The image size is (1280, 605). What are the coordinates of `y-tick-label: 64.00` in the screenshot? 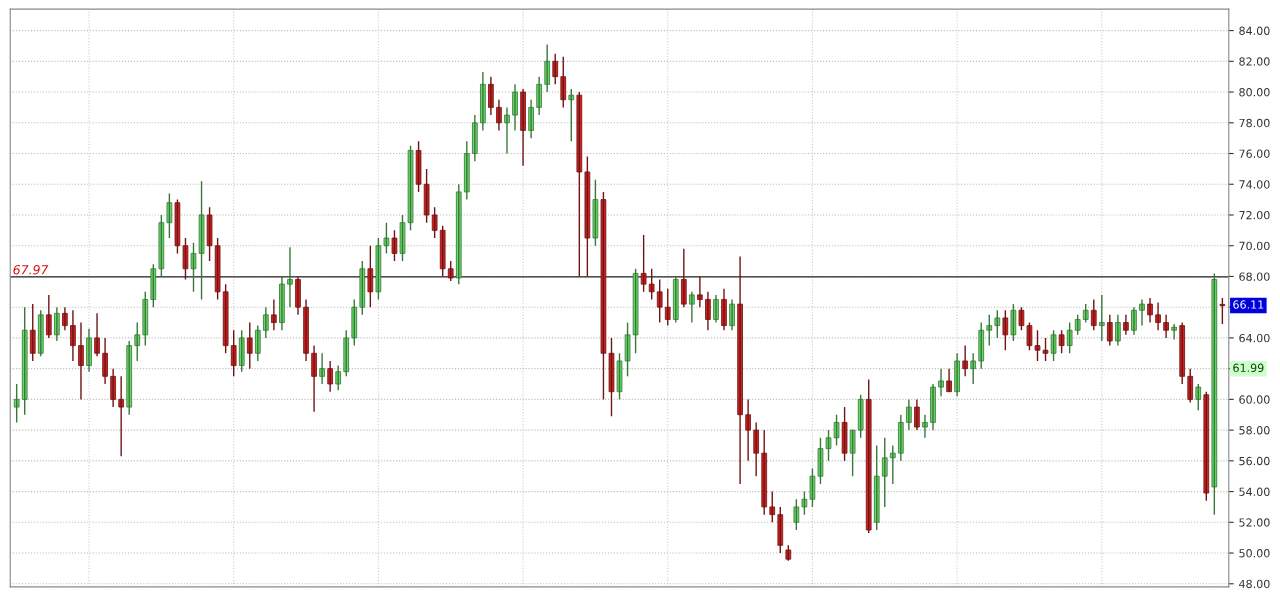 It's located at (1254, 338).